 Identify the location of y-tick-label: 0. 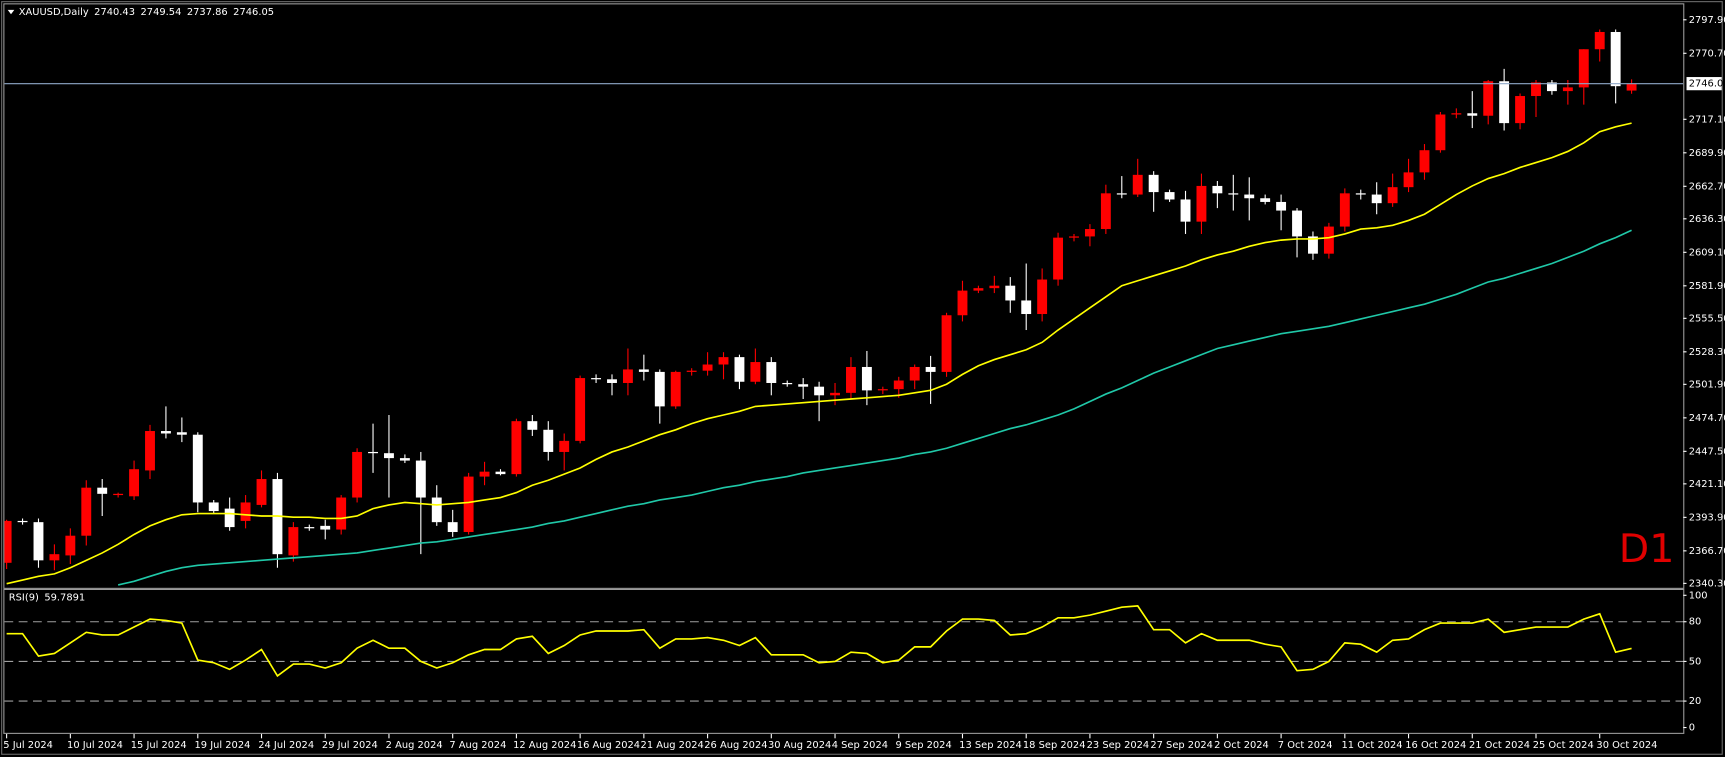
(1692, 728).